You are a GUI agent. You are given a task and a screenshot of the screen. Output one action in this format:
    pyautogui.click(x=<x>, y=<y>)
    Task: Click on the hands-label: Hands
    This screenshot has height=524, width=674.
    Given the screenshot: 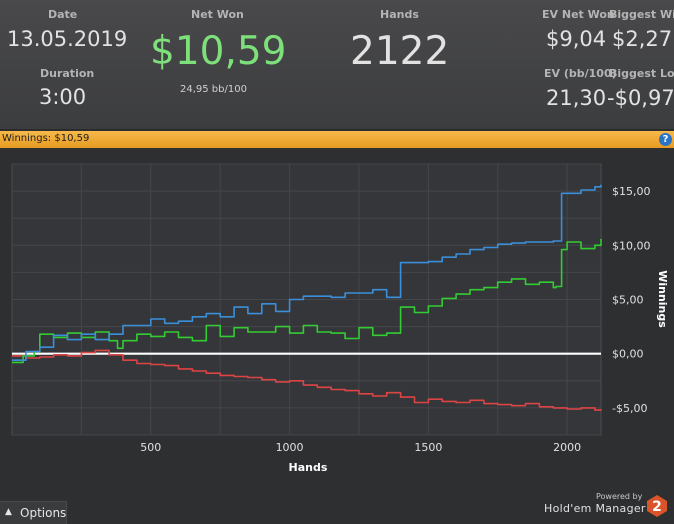 What is the action you would take?
    pyautogui.click(x=399, y=14)
    